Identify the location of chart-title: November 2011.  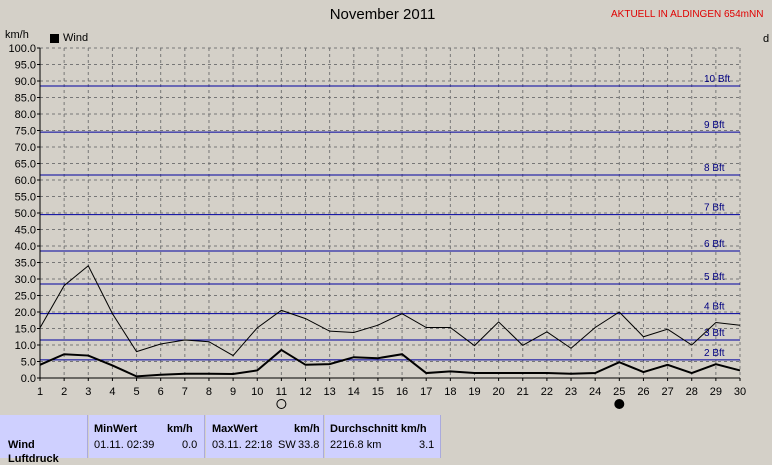
(382, 14).